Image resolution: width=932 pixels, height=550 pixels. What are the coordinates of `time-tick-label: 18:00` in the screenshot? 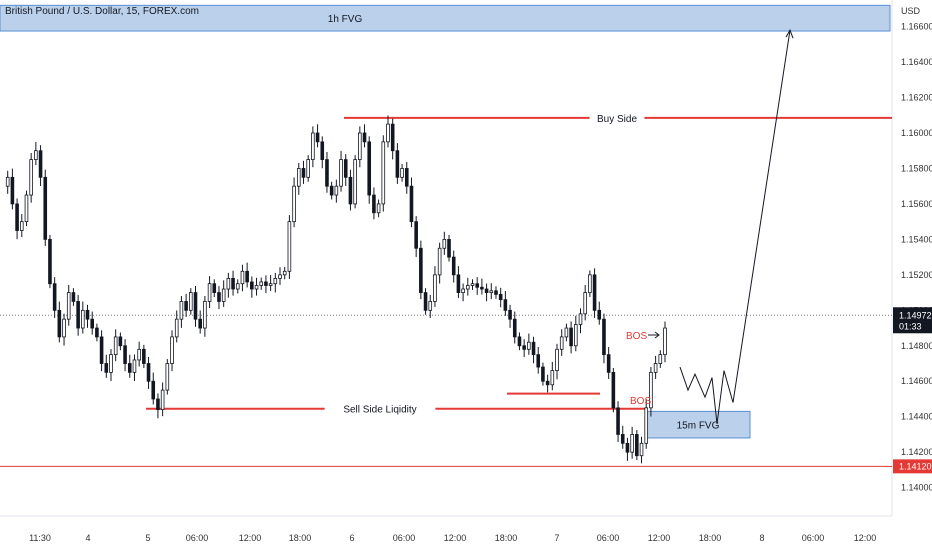 It's located at (710, 538).